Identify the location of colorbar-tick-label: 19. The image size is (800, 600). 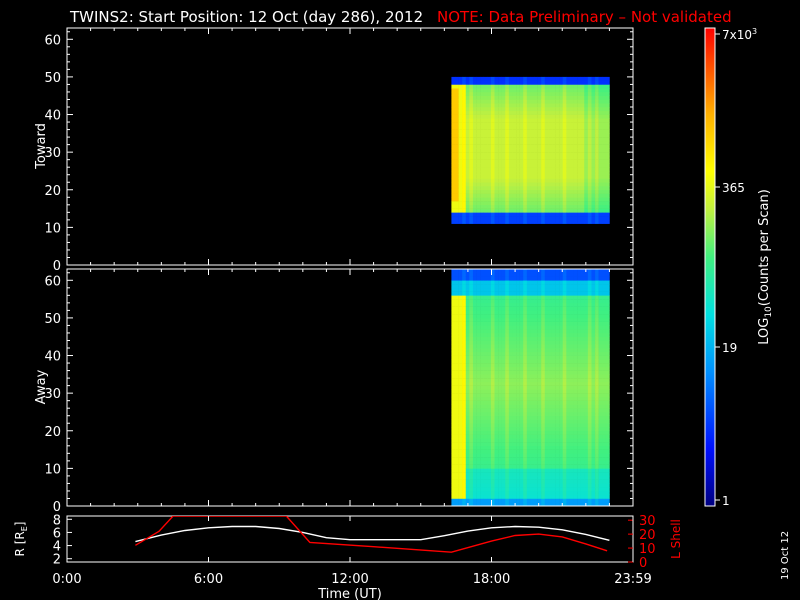
(729, 348).